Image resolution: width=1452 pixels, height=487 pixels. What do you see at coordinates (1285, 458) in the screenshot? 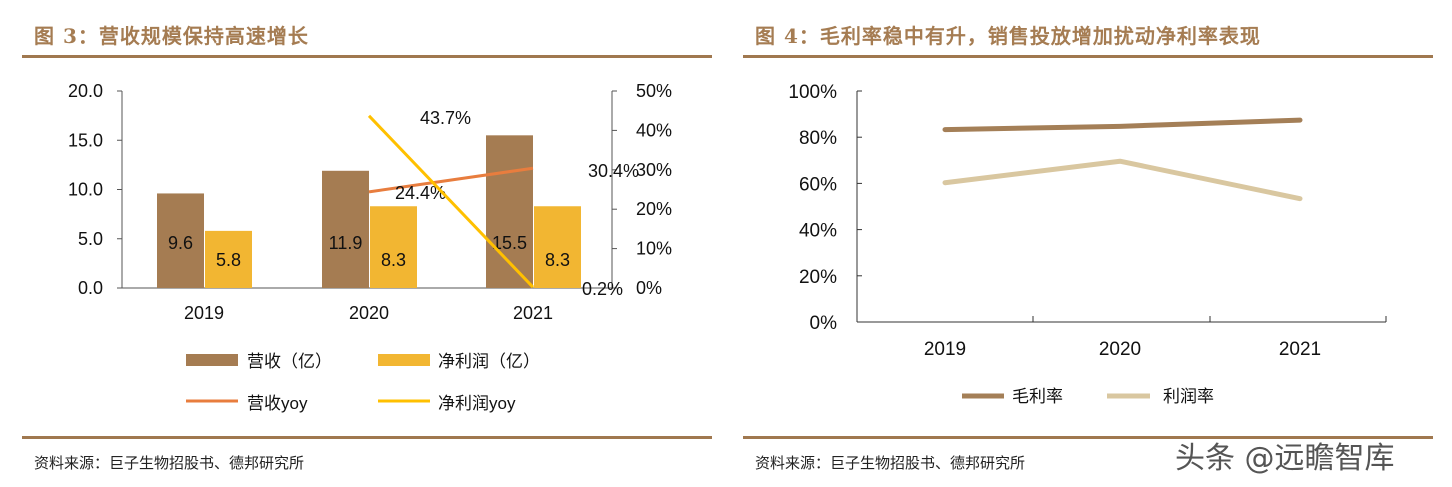
I see `watermark: 头条 @远瞻智库` at bounding box center [1285, 458].